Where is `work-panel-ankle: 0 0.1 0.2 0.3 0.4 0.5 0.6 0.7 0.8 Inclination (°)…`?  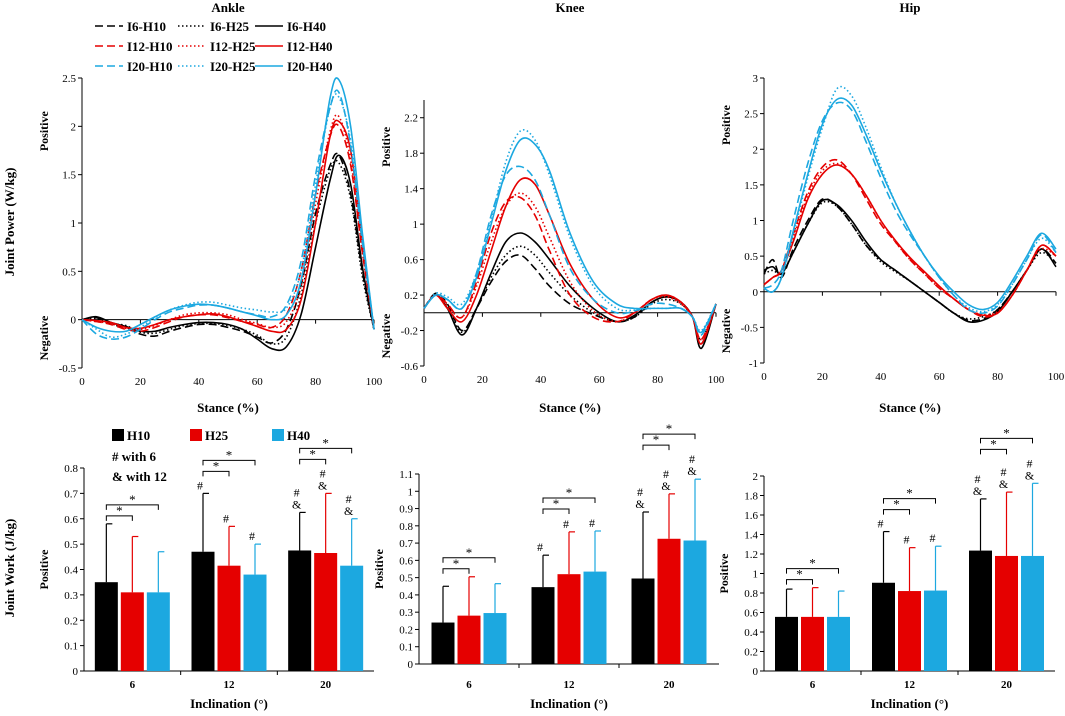 work-panel-ankle: 0 0.1 0.2 0.3 0.4 0.5 0.6 0.7 0.8 Inclination (°)… is located at coordinates (205, 573).